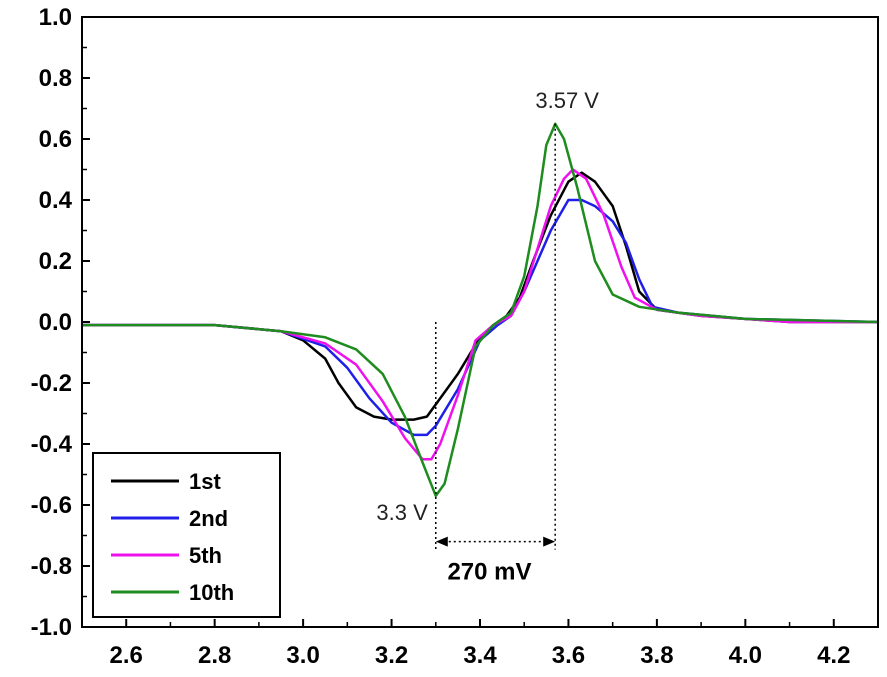 The width and height of the screenshot is (887, 677). Describe the element at coordinates (208, 518) in the screenshot. I see `legend-label: 2nd` at that location.